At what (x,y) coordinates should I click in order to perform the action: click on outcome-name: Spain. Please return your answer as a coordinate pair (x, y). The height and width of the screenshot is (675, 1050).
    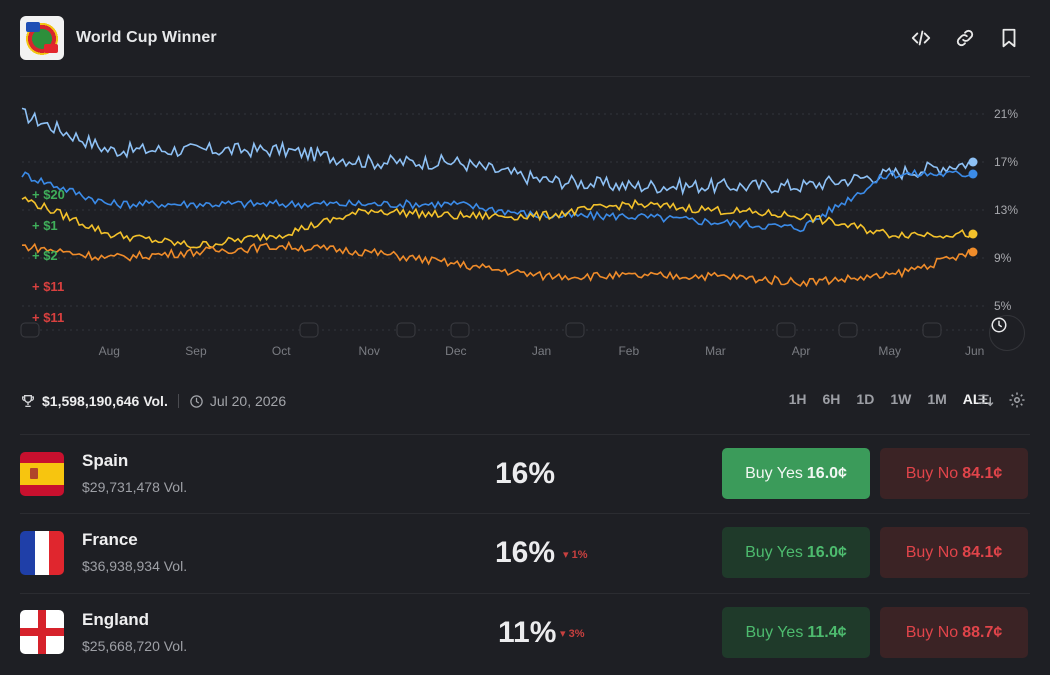
    Looking at the image, I should click on (105, 460).